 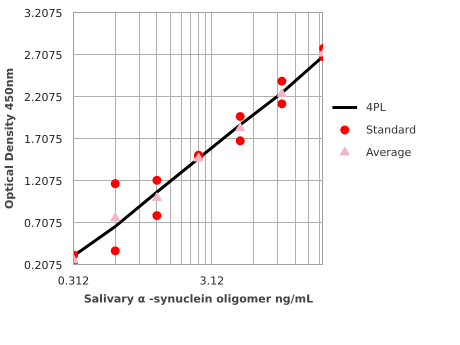 I want to click on x-tick-label: 3.12, so click(x=212, y=281).